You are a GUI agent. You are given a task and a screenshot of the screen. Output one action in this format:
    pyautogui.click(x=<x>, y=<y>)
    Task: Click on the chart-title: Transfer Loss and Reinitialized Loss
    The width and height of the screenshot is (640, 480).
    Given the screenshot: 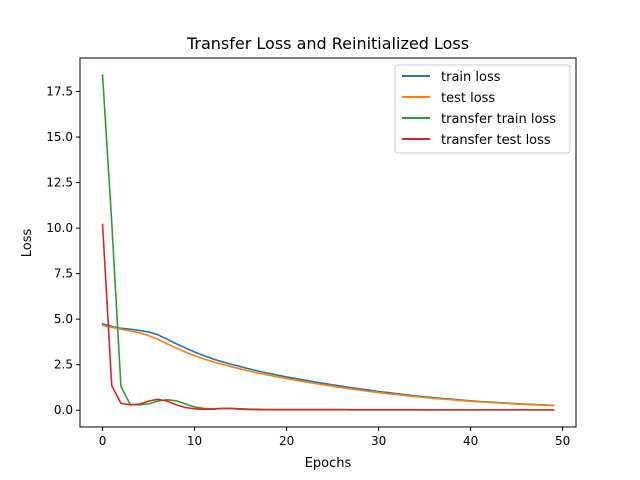 What is the action you would take?
    pyautogui.click(x=327, y=43)
    